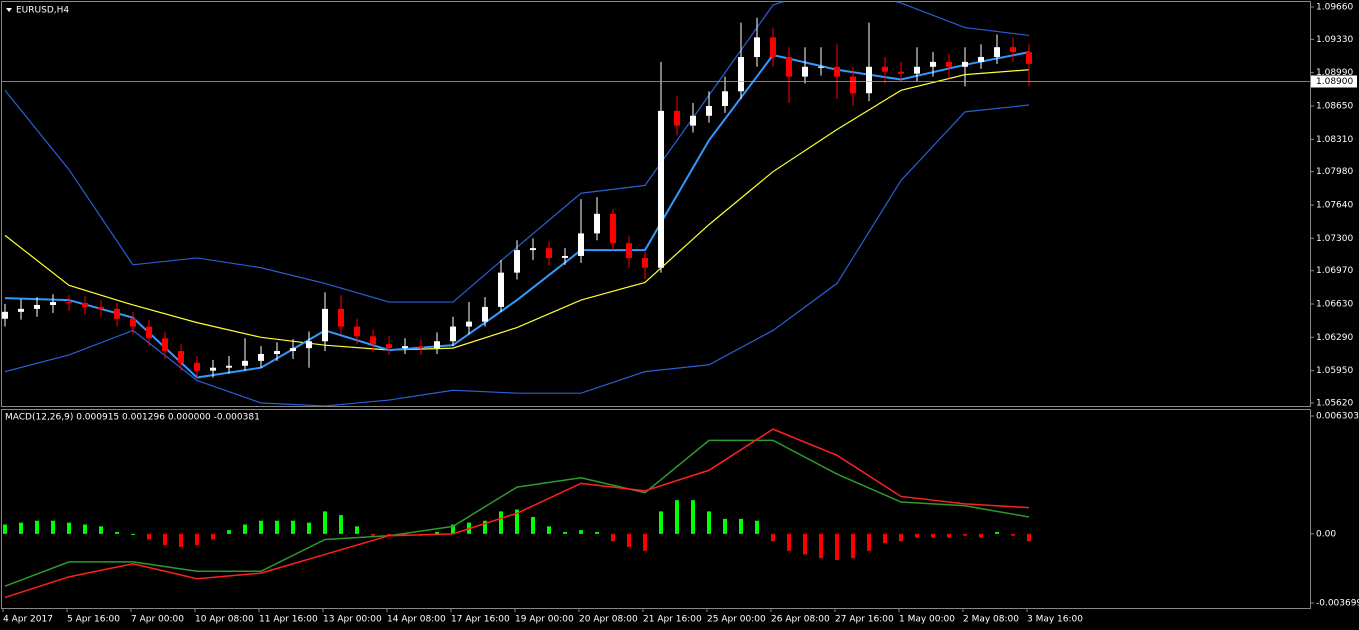 Image resolution: width=1359 pixels, height=630 pixels. I want to click on y-tick-label: -0.003699, so click(1337, 604).